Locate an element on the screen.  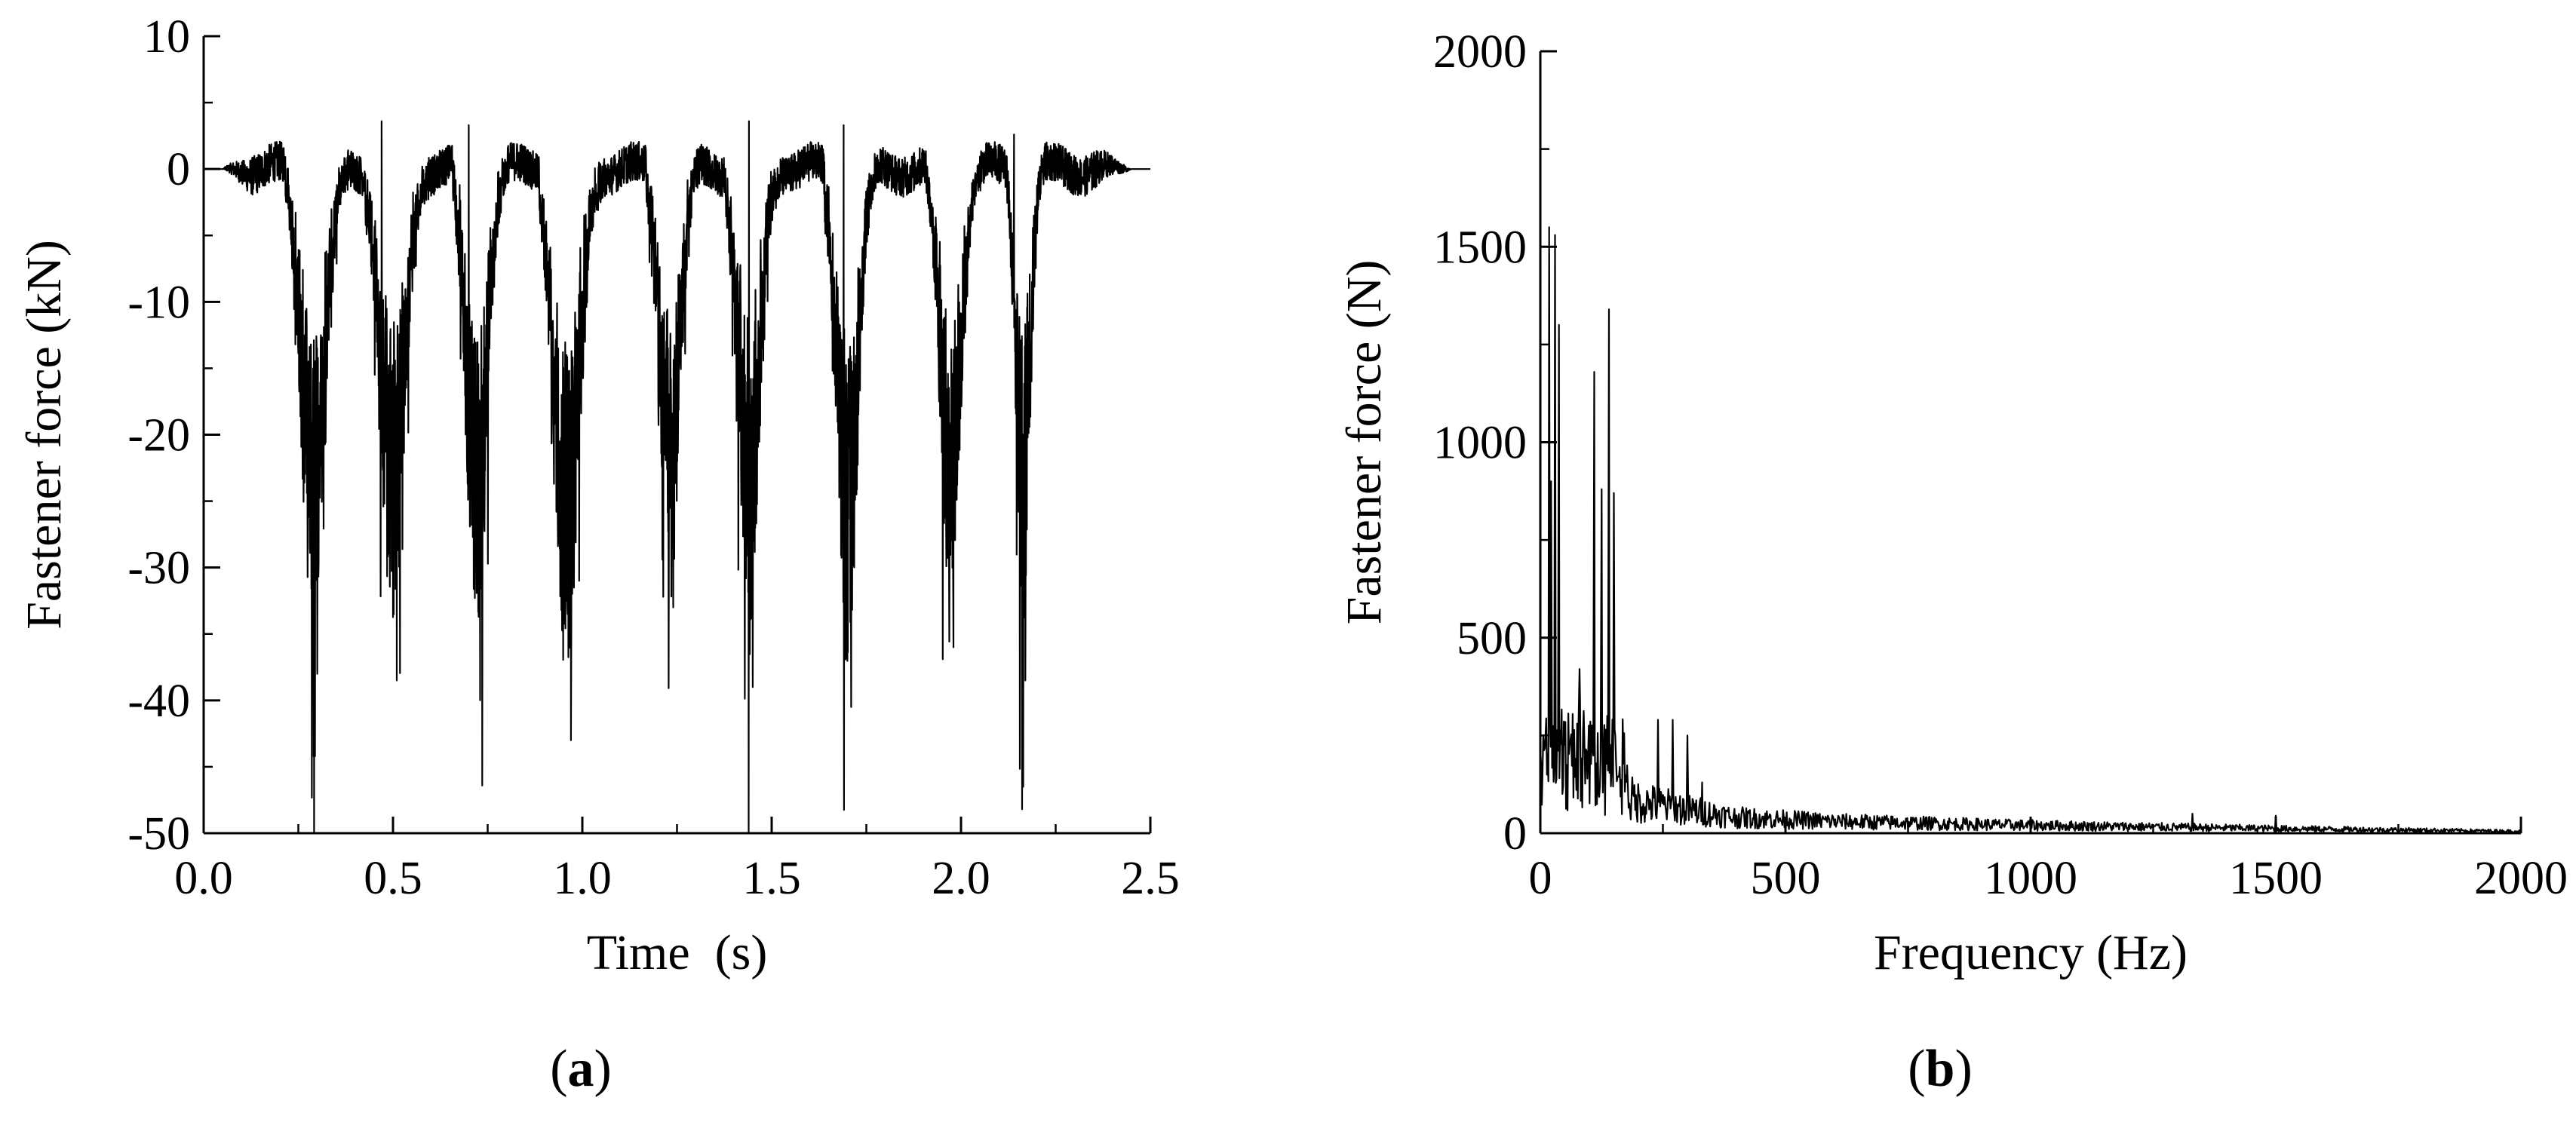
panel-a-letter: a is located at coordinates (581, 1069).